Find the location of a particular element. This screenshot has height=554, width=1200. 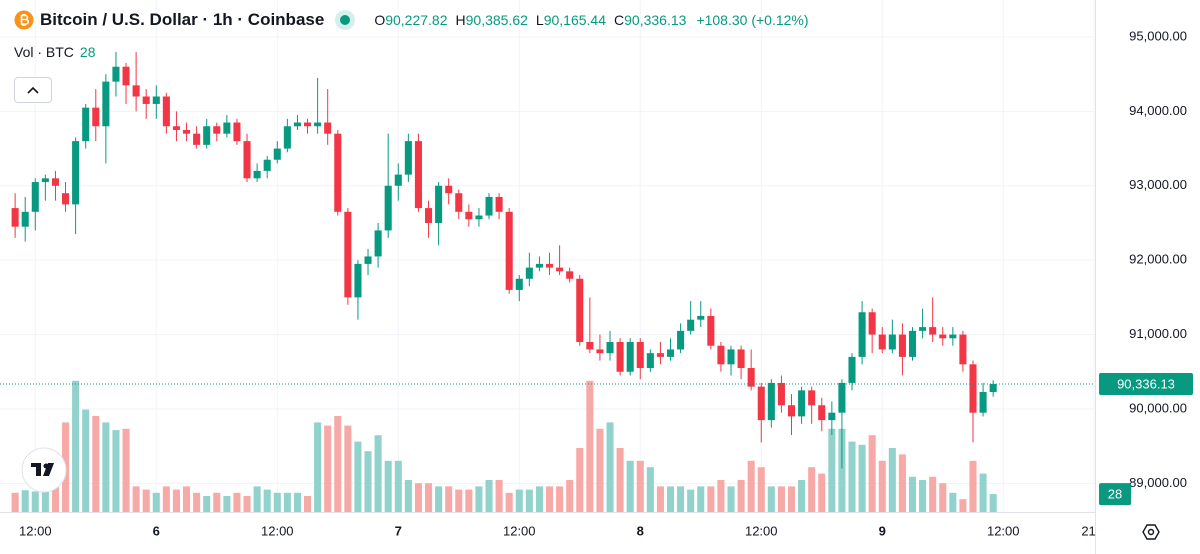

logo-circle is located at coordinates (44, 470).